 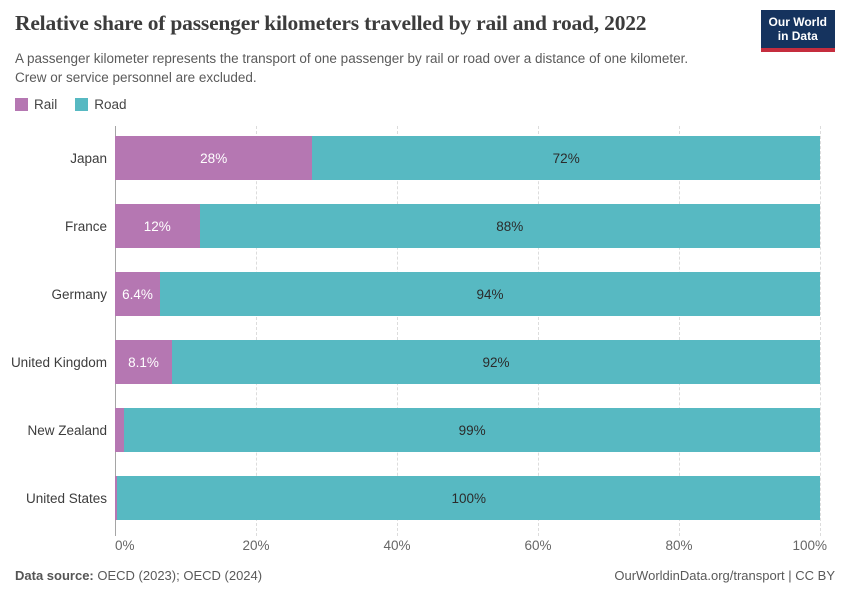 What do you see at coordinates (115, 331) in the screenshot?
I see `y-axis-spine` at bounding box center [115, 331].